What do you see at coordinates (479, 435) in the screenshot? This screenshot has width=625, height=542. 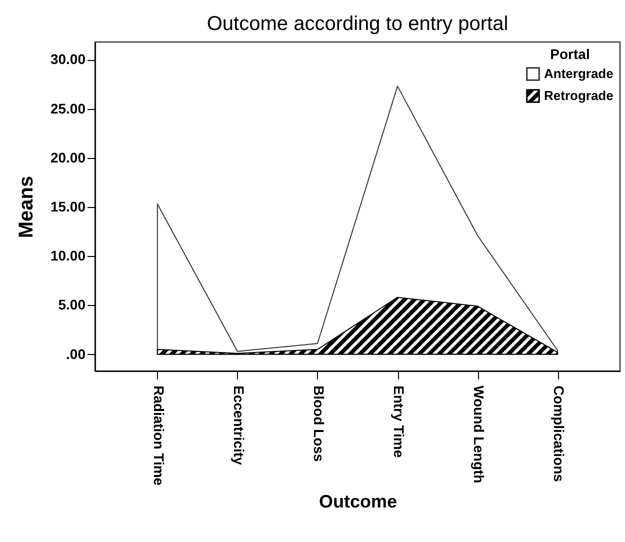 I see `x-tick-label: Wound Length` at bounding box center [479, 435].